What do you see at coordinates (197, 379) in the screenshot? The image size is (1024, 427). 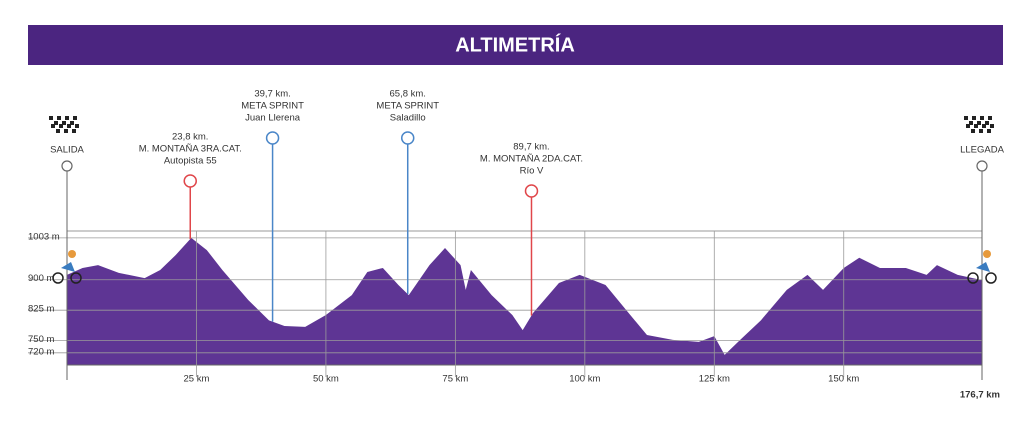 I see `x-tick-label: 25 km` at bounding box center [197, 379].